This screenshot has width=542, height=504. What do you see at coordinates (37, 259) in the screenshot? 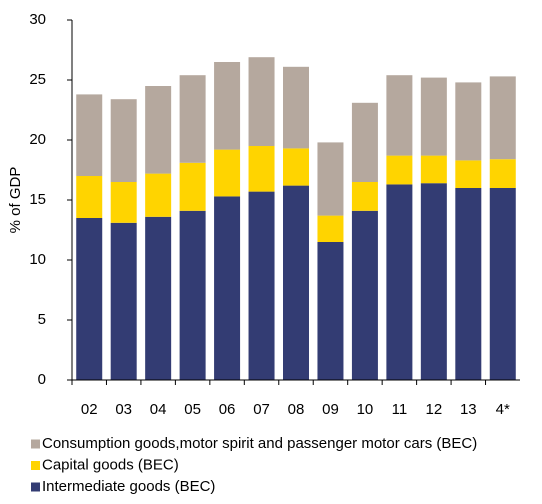
I see `y-tick-label: 10` at bounding box center [37, 259].